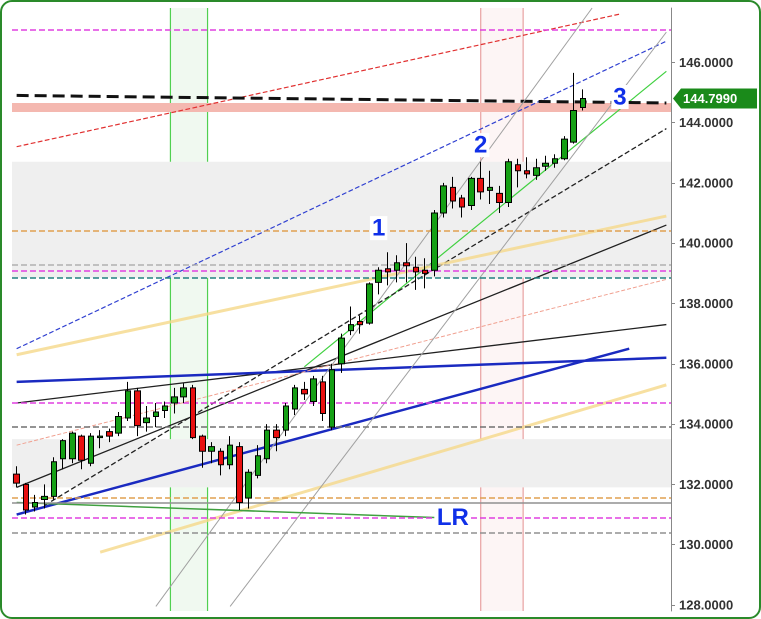  Describe the element at coordinates (481, 145) in the screenshot. I see `annotation: 2` at that location.